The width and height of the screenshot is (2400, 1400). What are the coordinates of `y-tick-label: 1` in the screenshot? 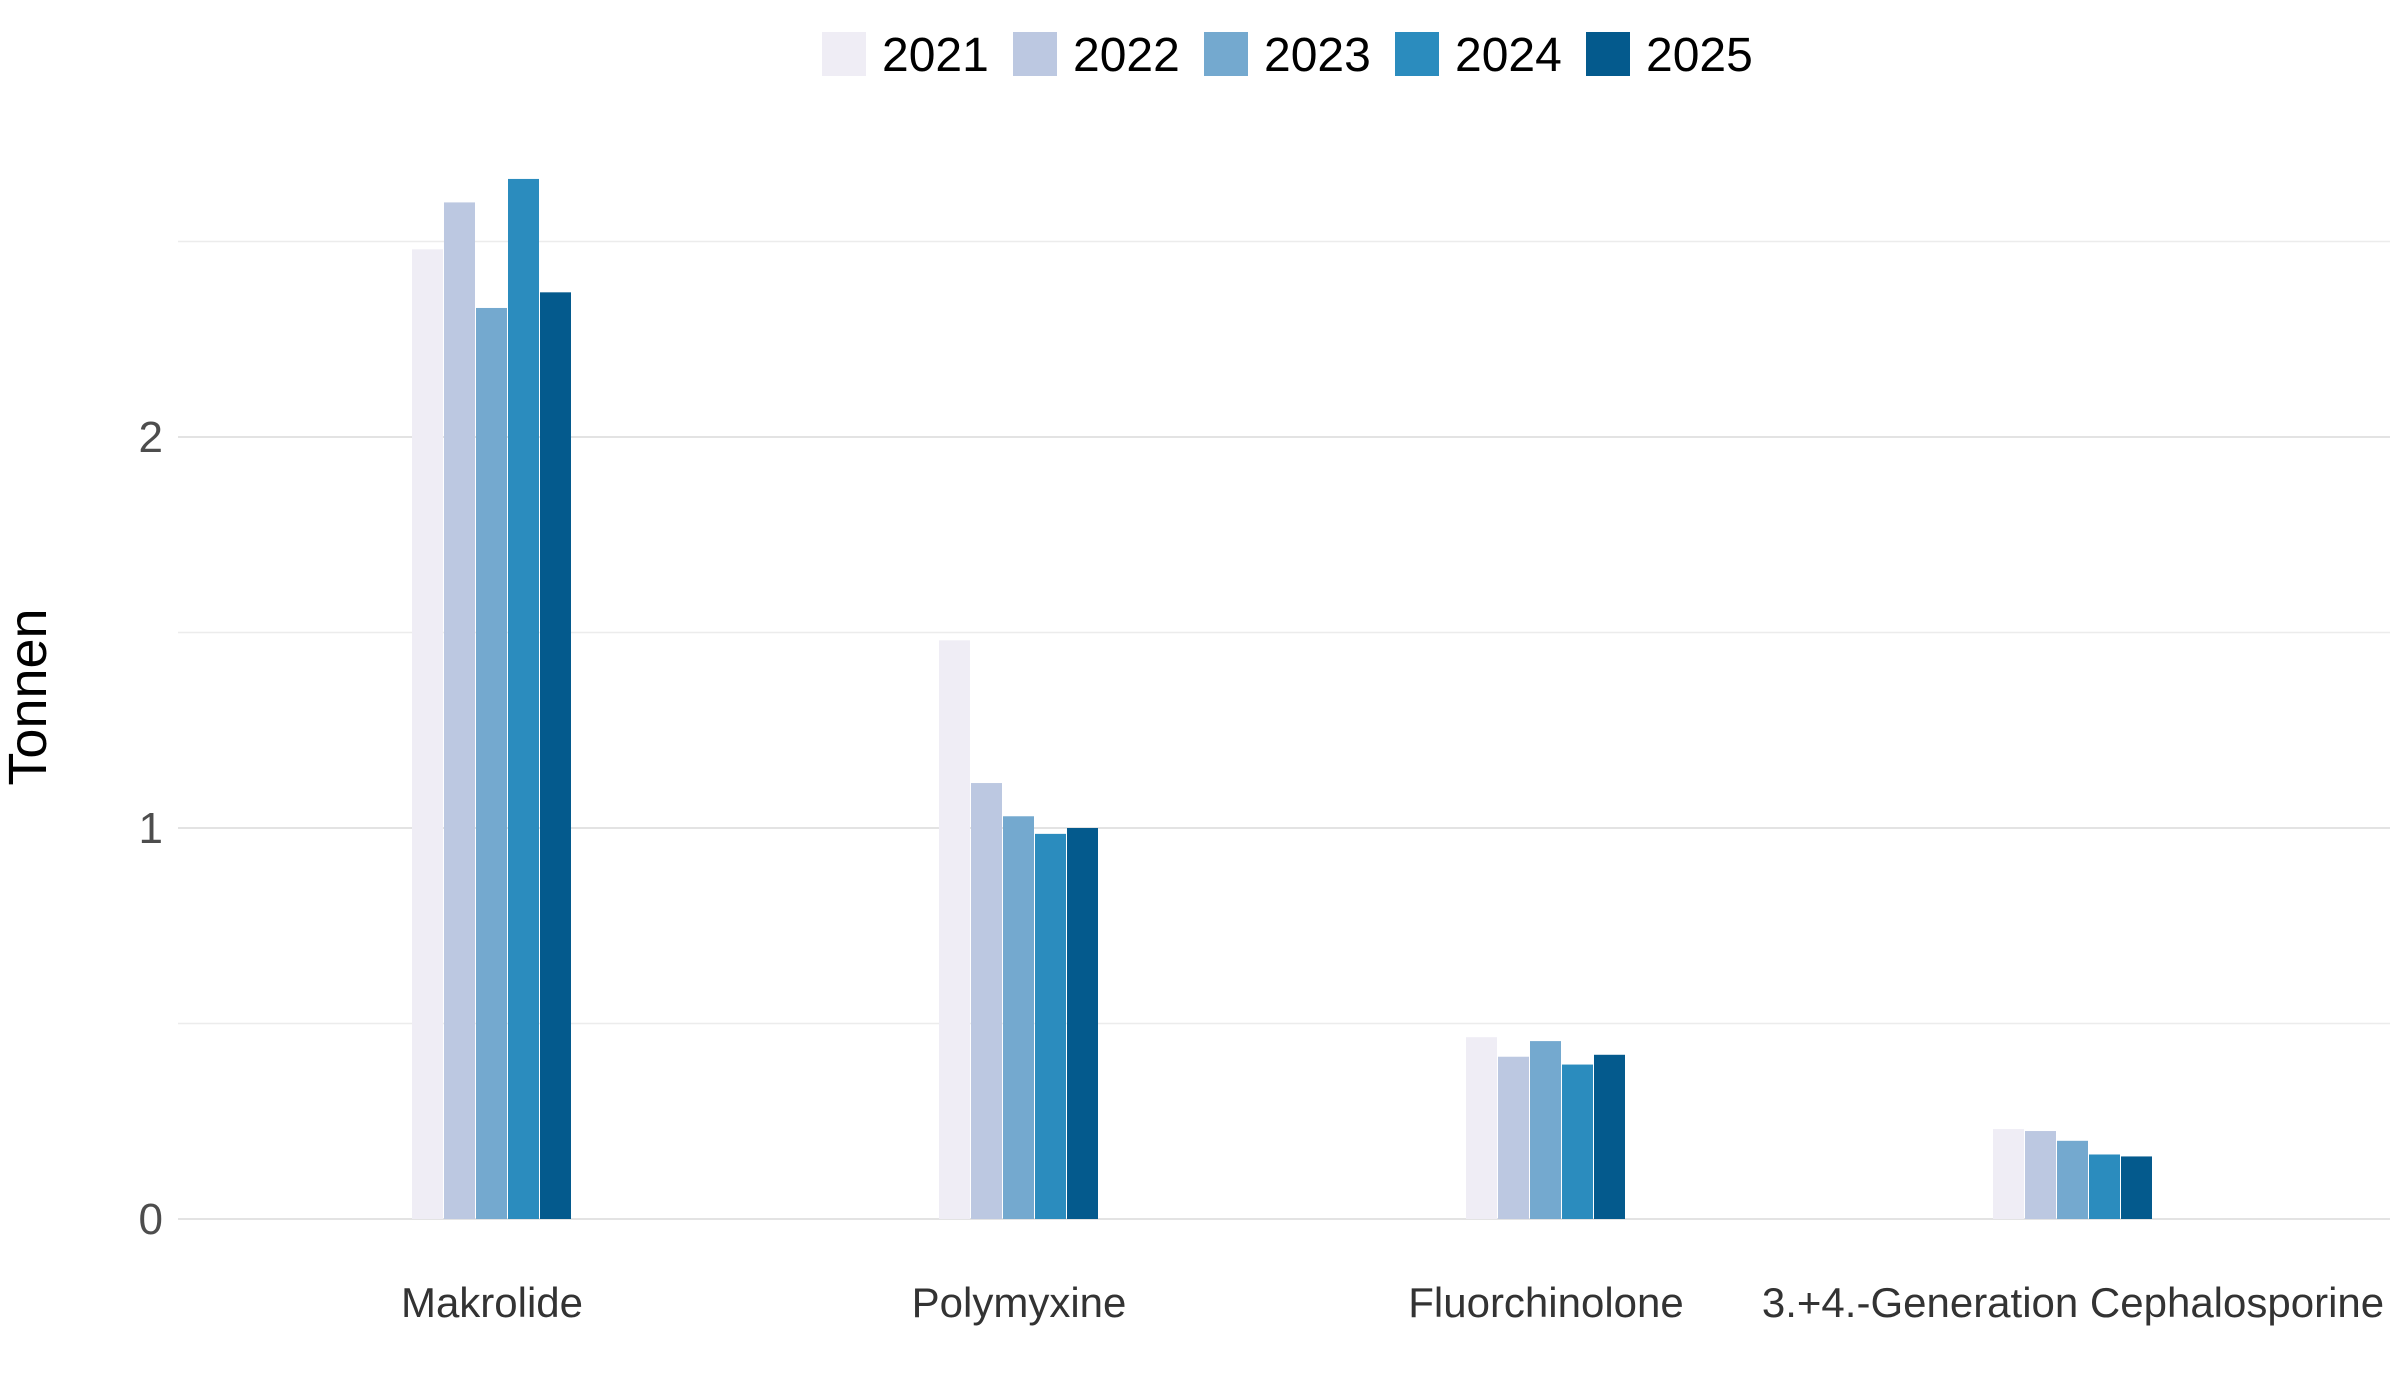 It's located at (151, 828).